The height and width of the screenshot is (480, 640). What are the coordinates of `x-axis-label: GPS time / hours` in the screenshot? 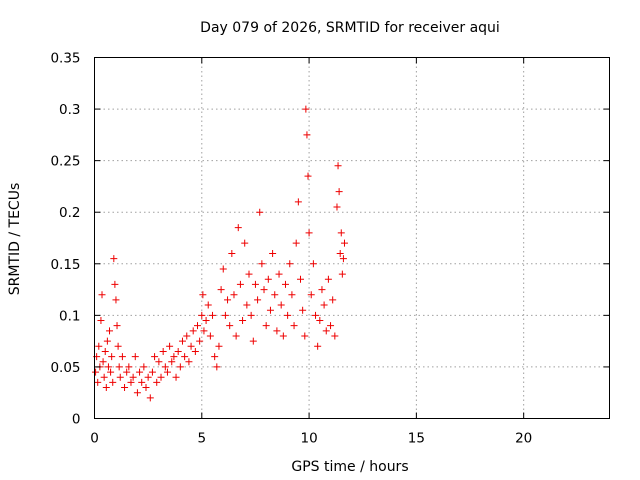 It's located at (349, 467).